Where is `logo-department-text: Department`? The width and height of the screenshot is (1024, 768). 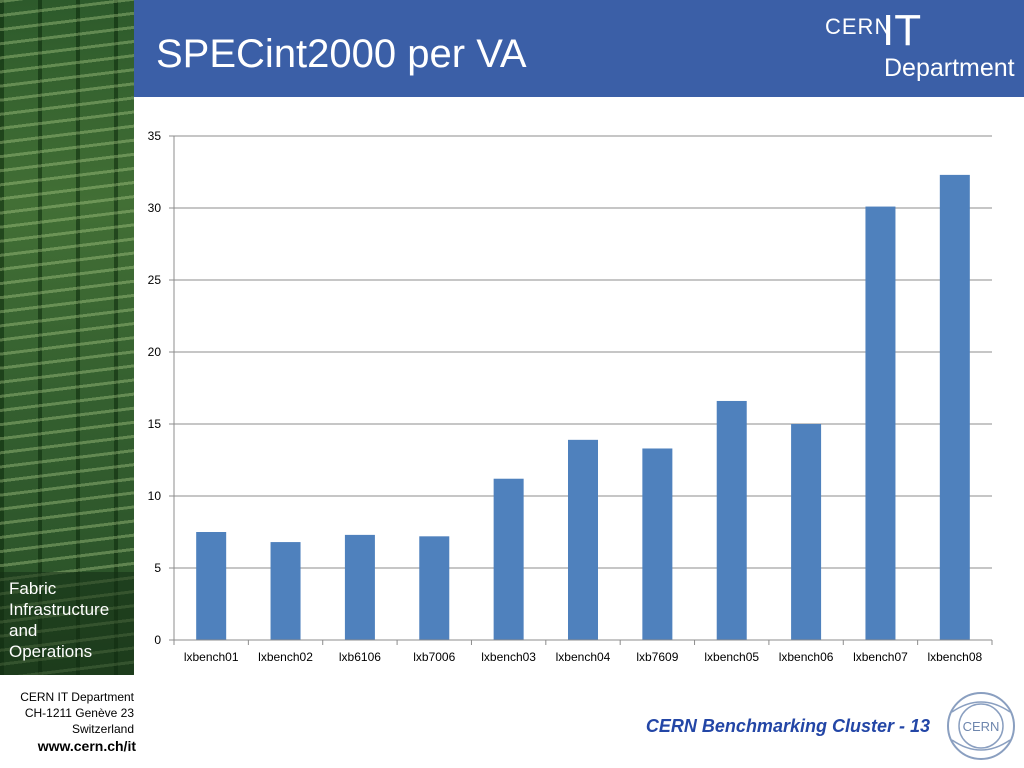 logo-department-text: Department is located at coordinates (949, 68).